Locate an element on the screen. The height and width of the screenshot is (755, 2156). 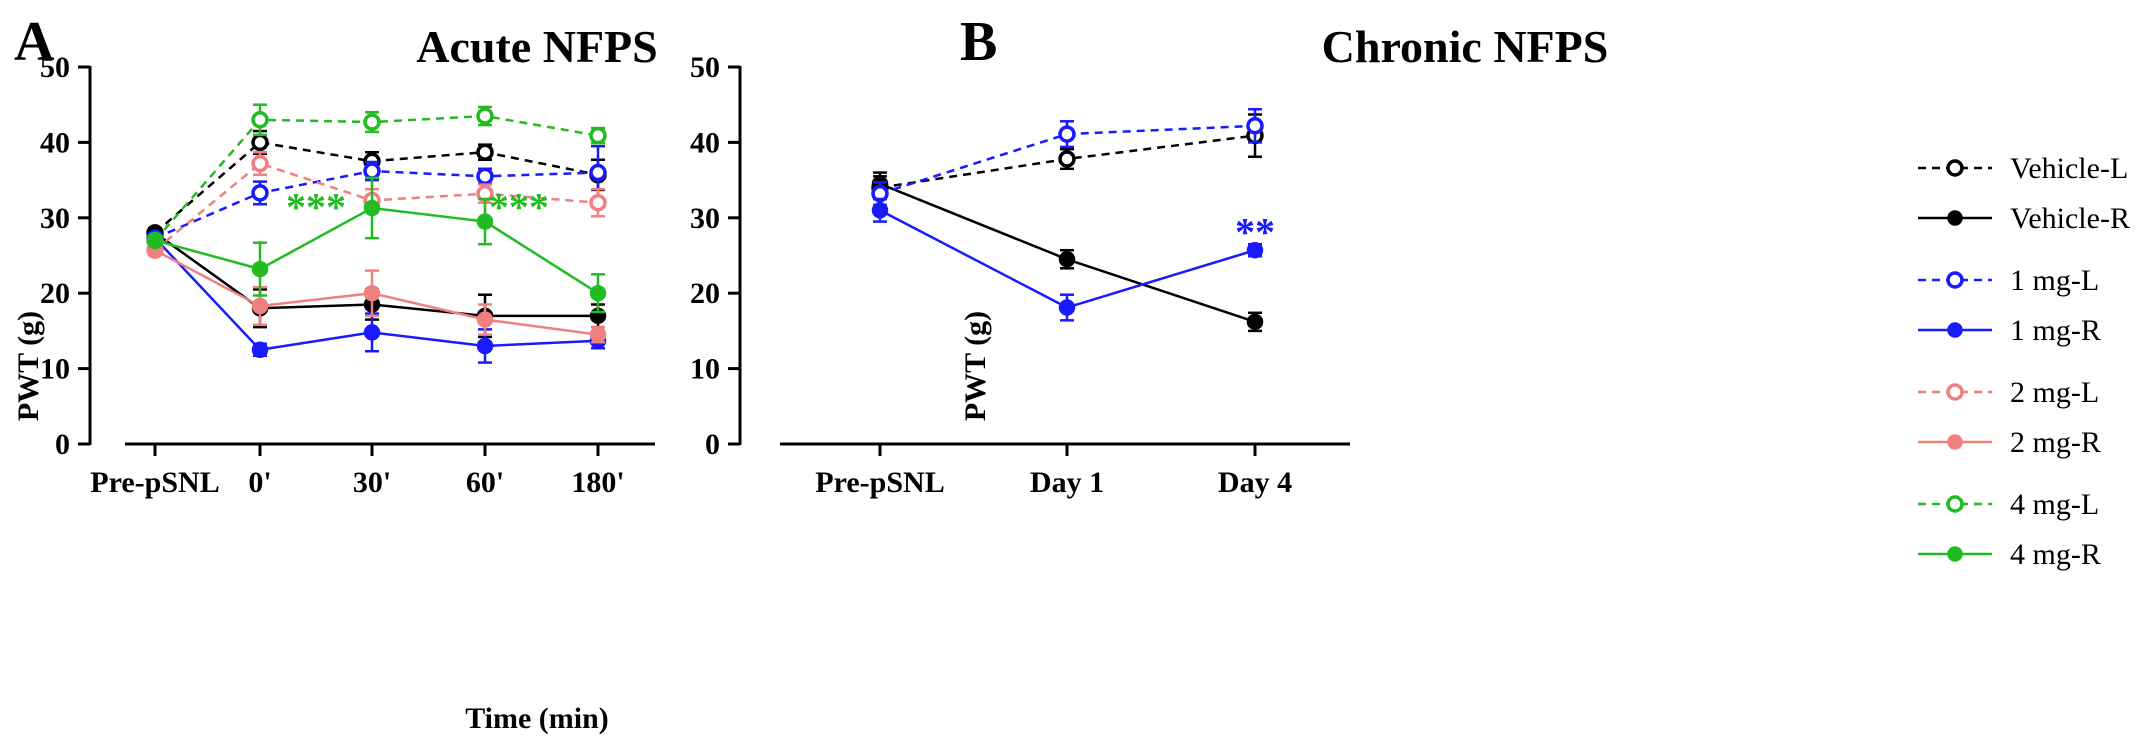
legend-label: 1 mg-L is located at coordinates (2054, 280).